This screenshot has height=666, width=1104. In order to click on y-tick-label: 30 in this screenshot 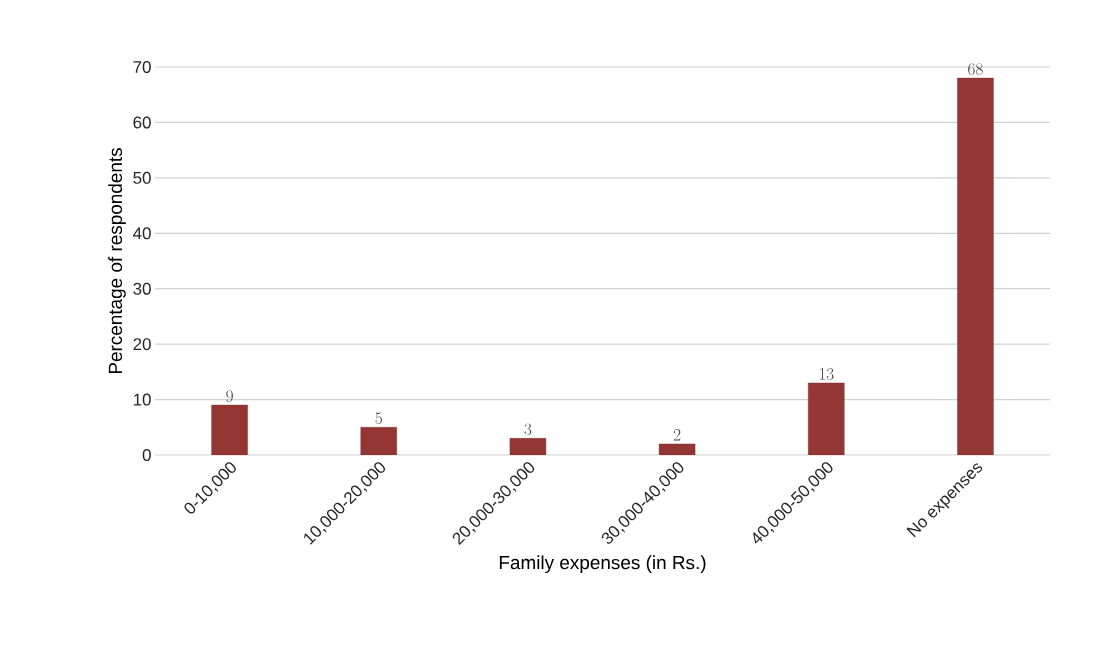, I will do `click(142, 288)`.